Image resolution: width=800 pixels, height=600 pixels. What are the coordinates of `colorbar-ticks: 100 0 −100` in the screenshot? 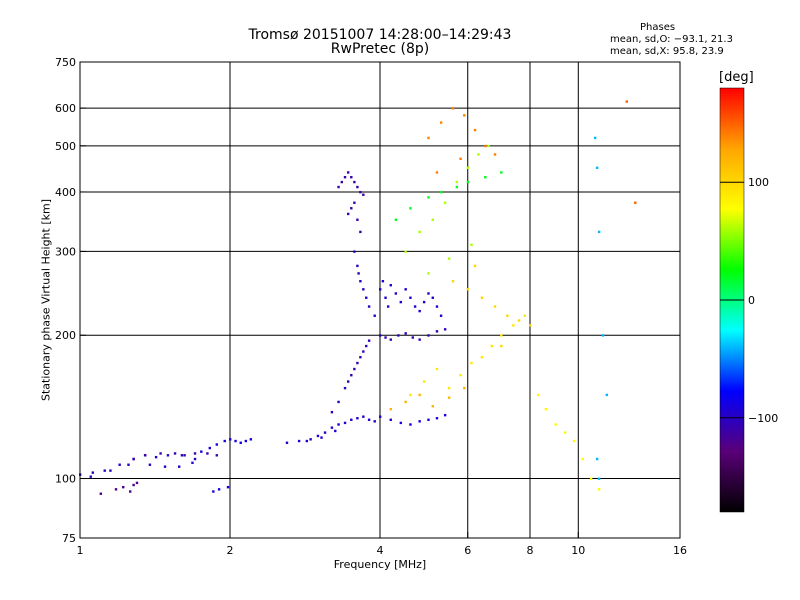 It's located at (749, 300).